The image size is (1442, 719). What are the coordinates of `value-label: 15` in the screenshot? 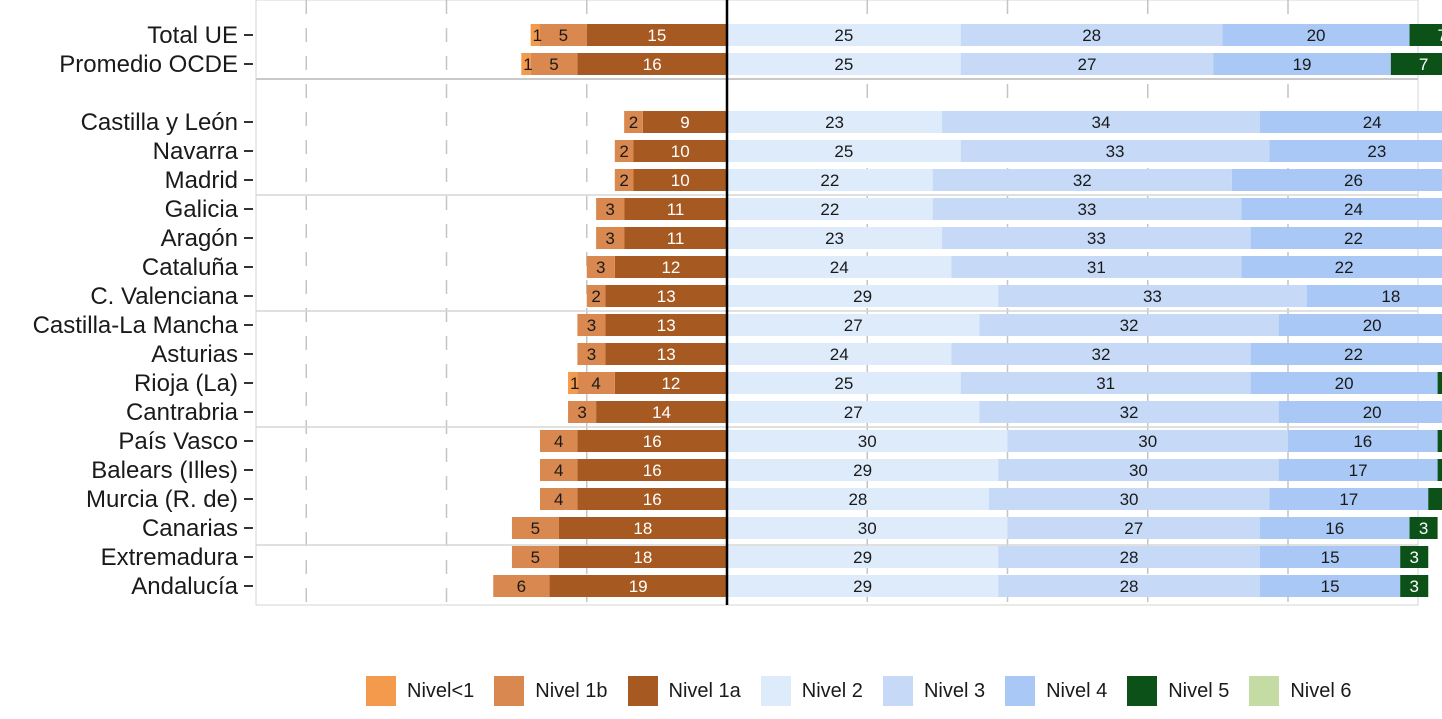 It's located at (656, 35).